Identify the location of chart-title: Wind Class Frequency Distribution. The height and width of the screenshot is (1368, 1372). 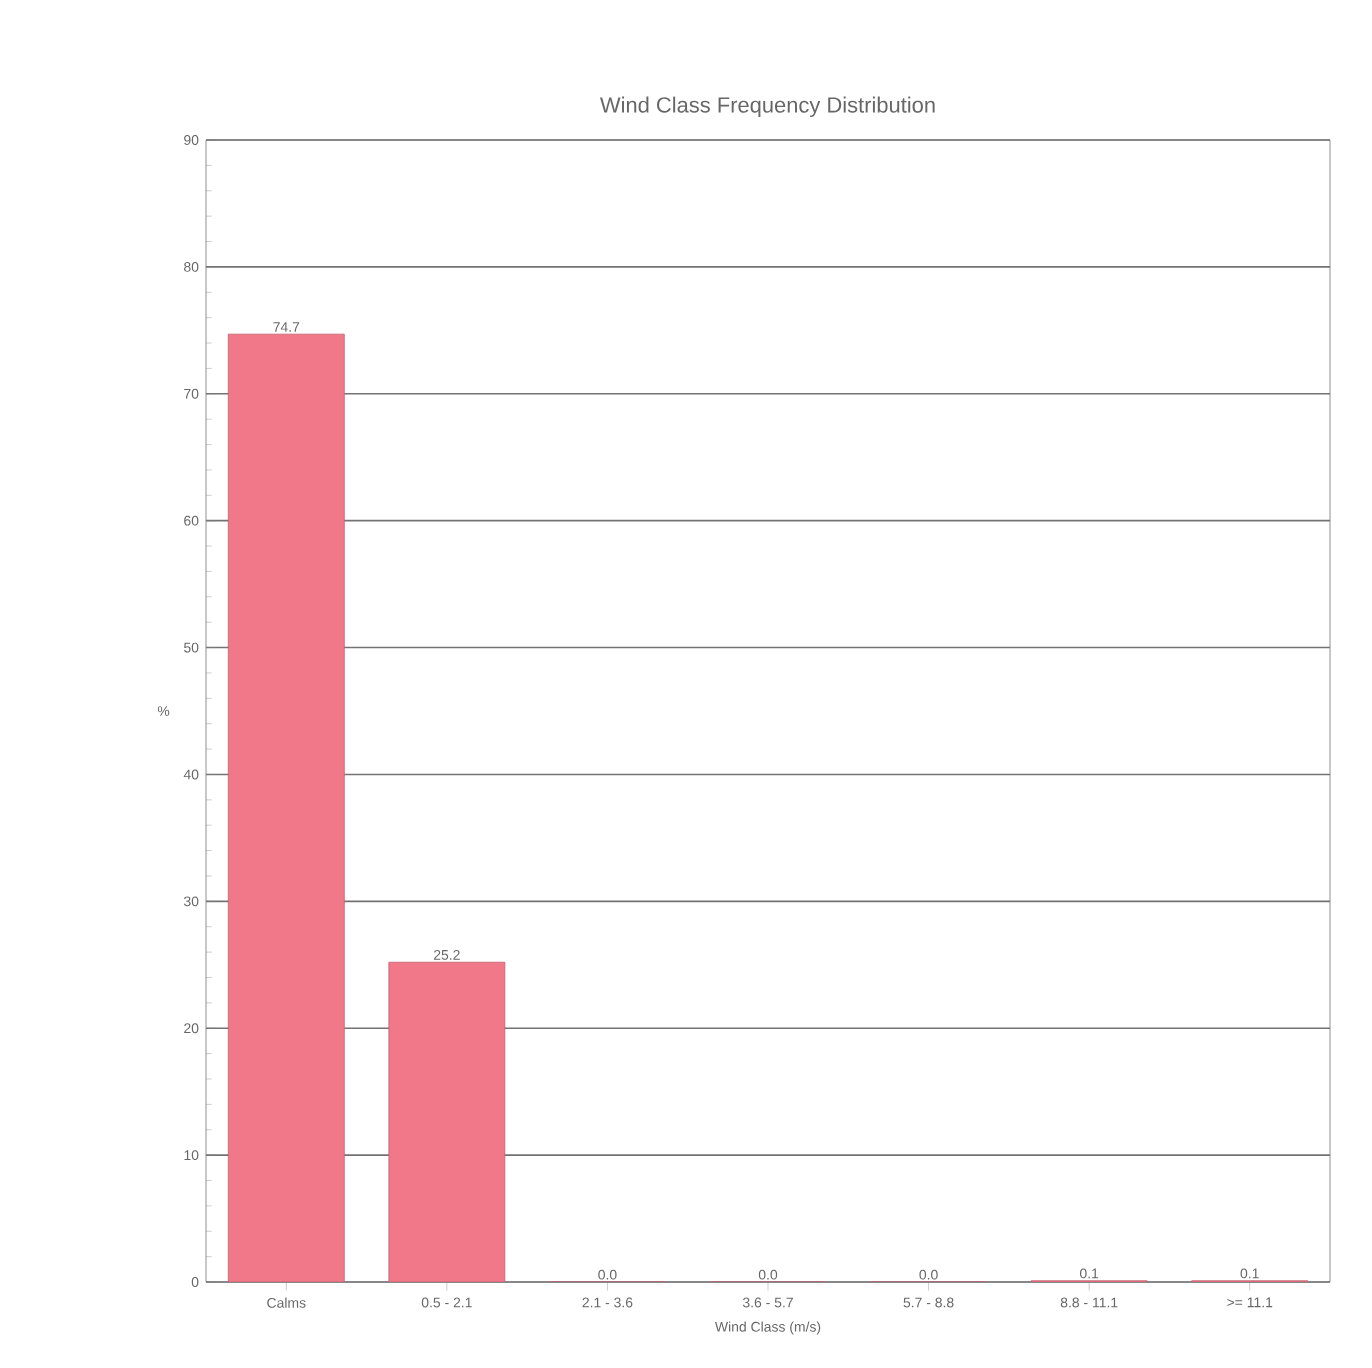
(767, 107).